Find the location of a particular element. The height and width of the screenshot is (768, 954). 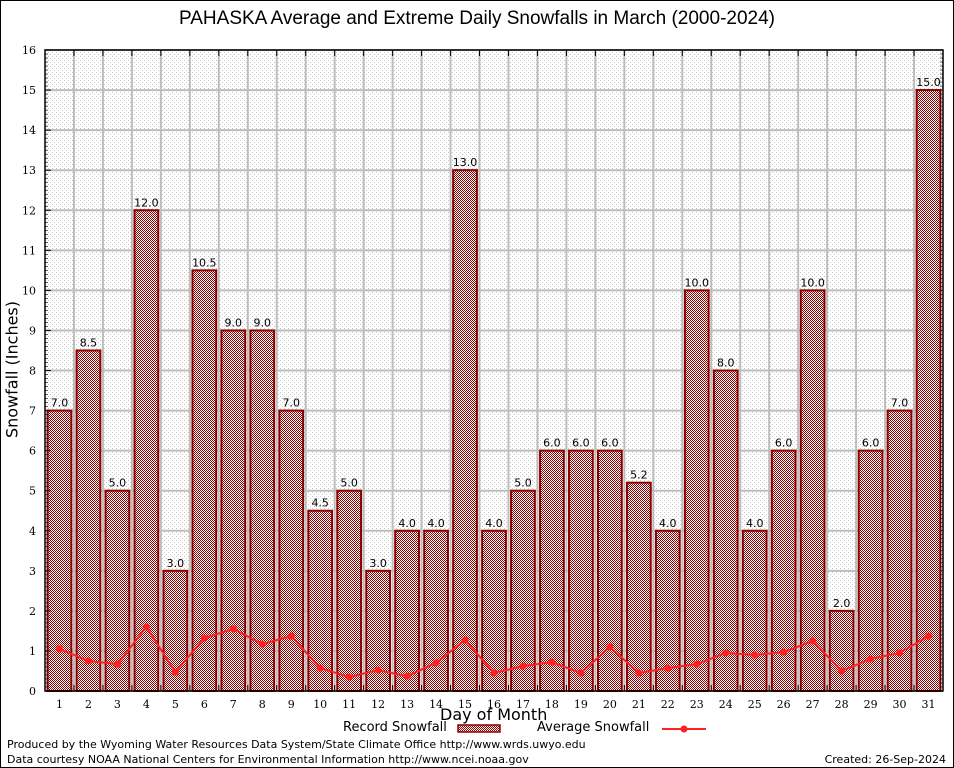

x-tick-label: 10 is located at coordinates (320, 704).